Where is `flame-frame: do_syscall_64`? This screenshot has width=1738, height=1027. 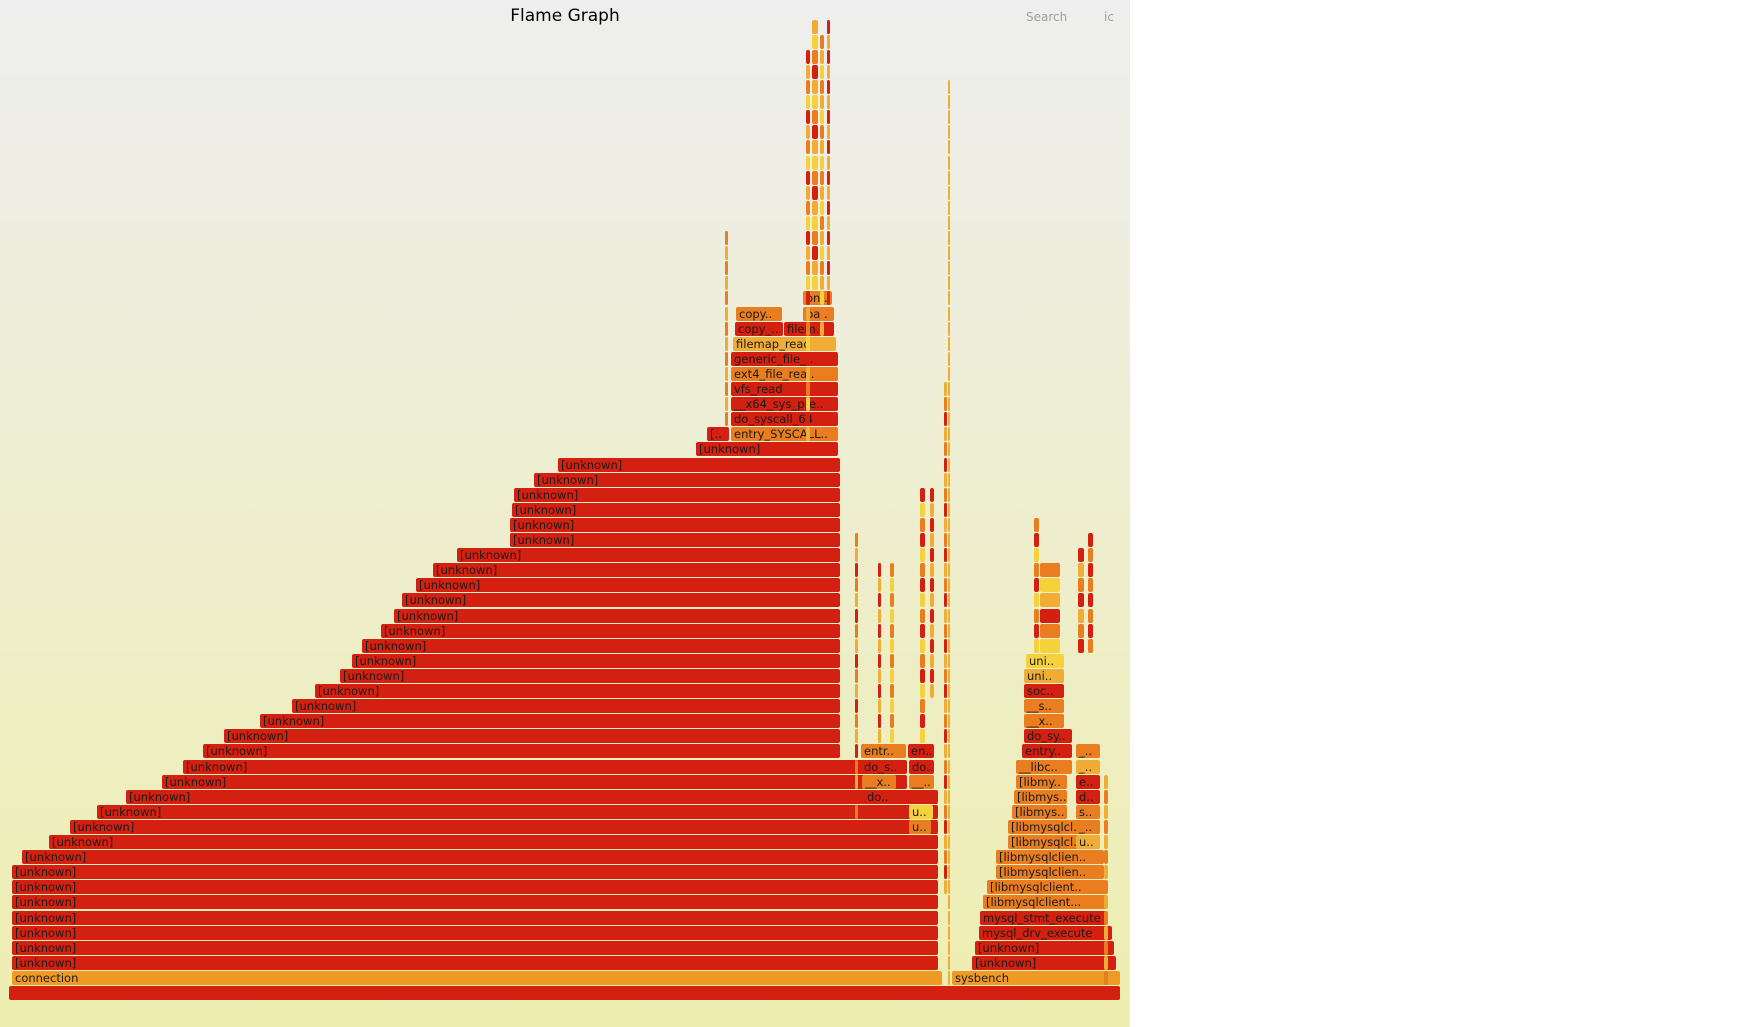
flame-frame: do_syscall_64 is located at coordinates (784, 419).